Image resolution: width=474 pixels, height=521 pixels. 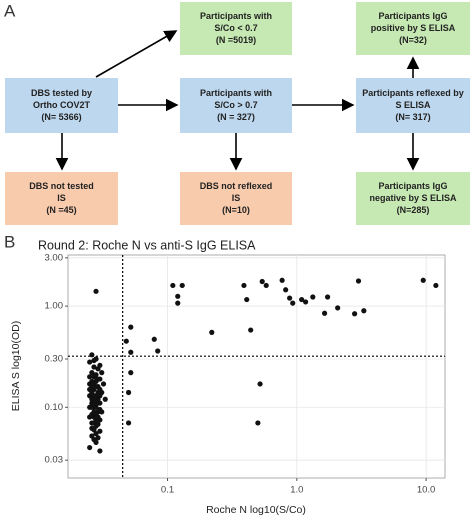 I want to click on box-text: (N =45), so click(x=61, y=210).